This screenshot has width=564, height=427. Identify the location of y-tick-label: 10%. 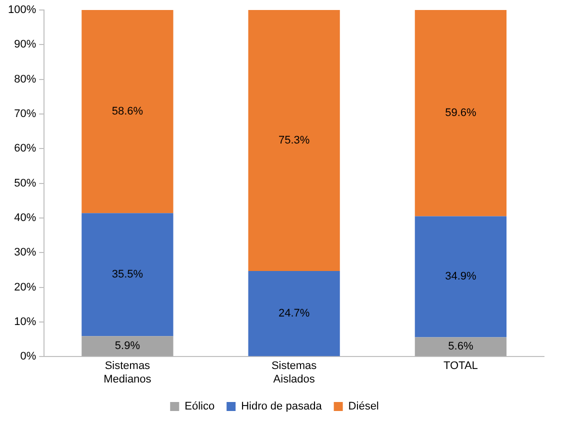
(25, 322).